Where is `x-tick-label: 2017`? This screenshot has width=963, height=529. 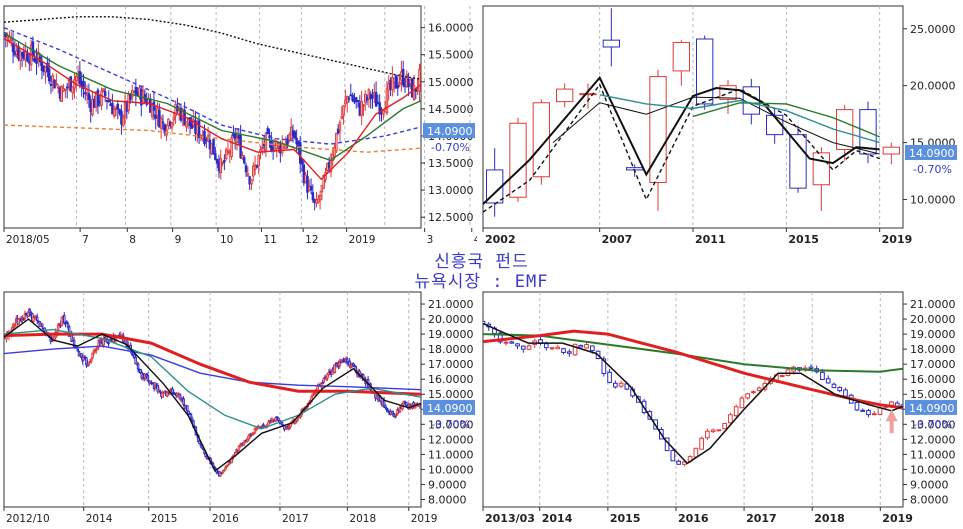
x-tick-label: 2017 is located at coordinates (761, 518).